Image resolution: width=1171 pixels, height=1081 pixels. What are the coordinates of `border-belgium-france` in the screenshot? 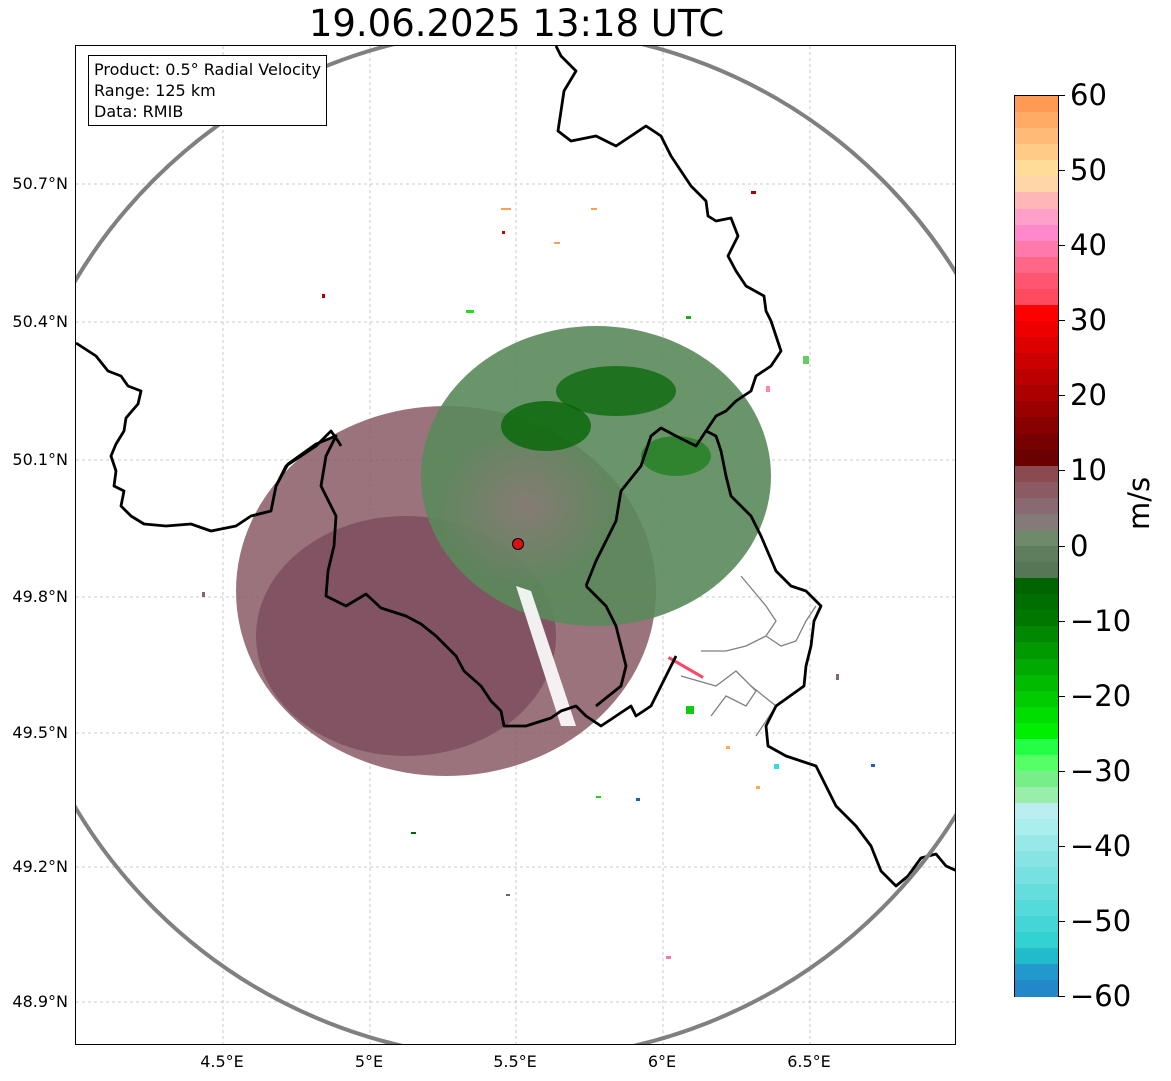 It's located at (476, 581).